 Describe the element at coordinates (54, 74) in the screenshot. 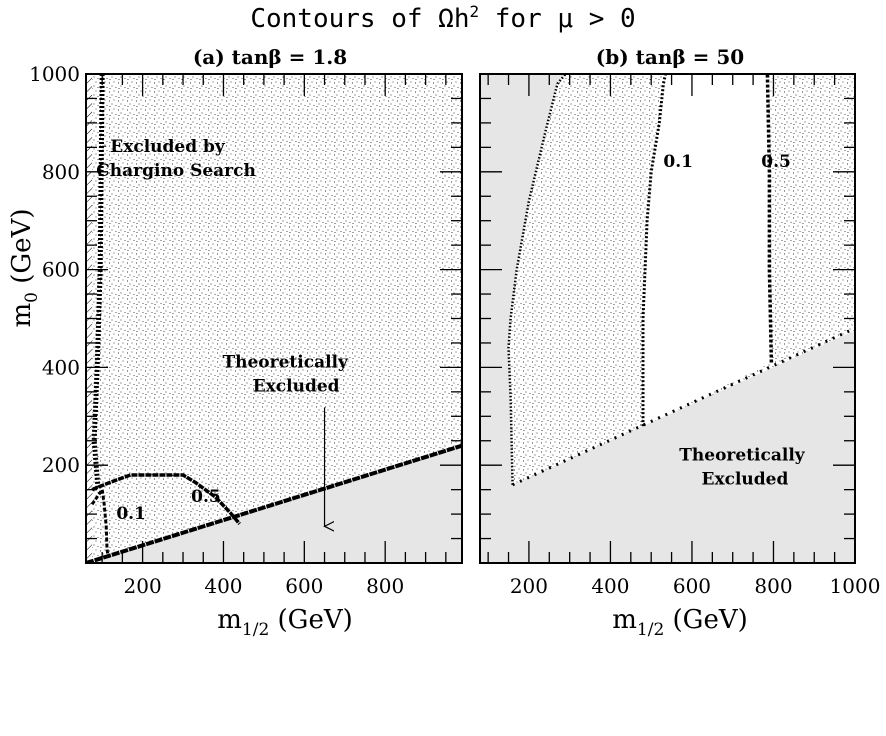

I see `y-tick-label: 1000` at that location.